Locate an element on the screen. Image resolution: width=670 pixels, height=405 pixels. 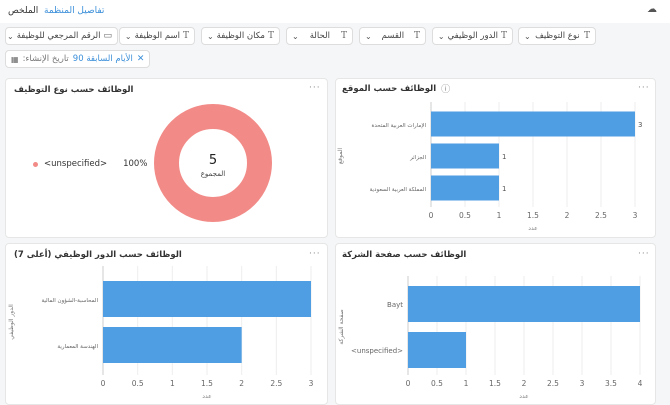
y-category-label: الجزائر is located at coordinates (417, 158).